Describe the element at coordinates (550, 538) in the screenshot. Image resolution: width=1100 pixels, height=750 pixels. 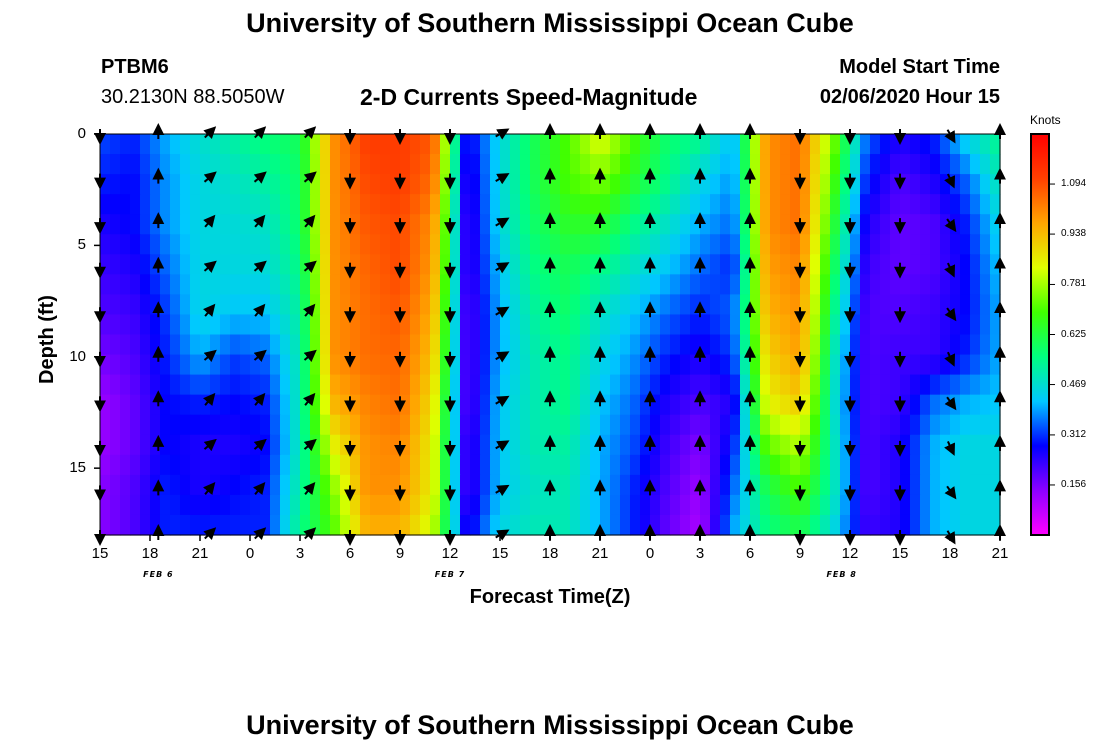
I see `x-tick-marks` at that location.